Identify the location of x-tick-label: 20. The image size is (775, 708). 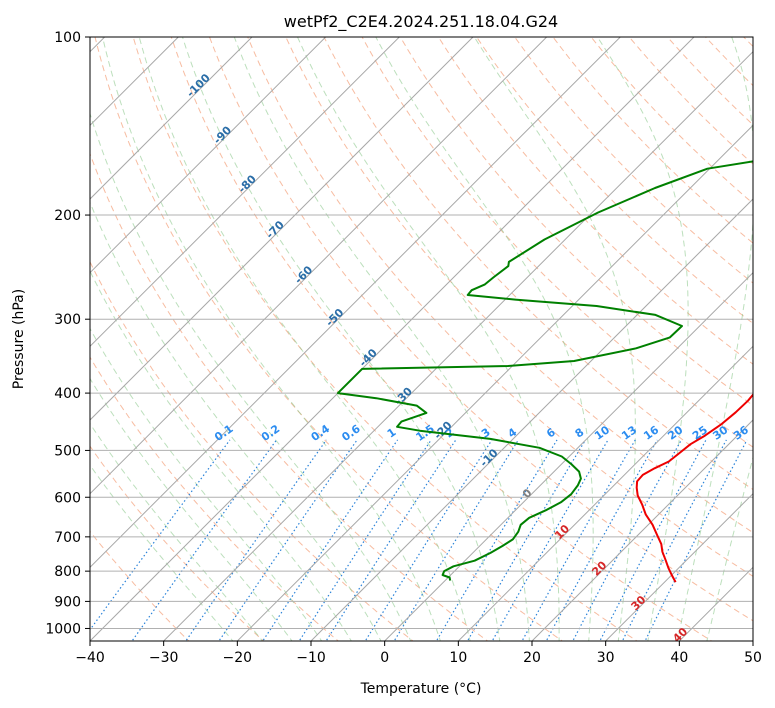
(532, 658).